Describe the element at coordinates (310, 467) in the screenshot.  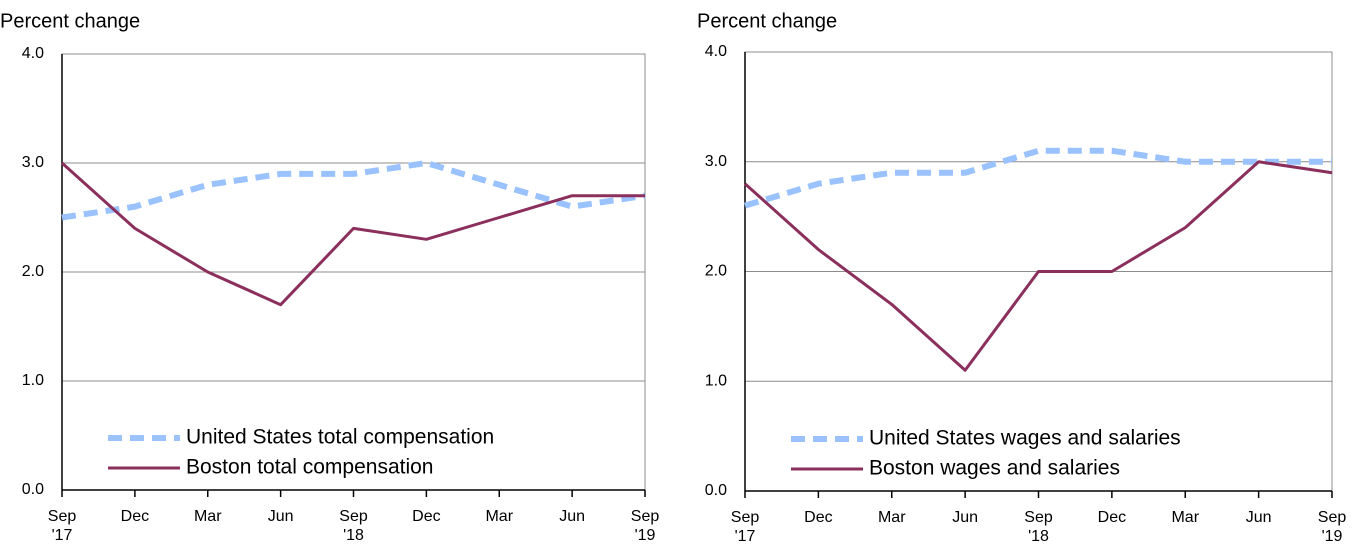
I see `legend-label: Boston total compensation` at that location.